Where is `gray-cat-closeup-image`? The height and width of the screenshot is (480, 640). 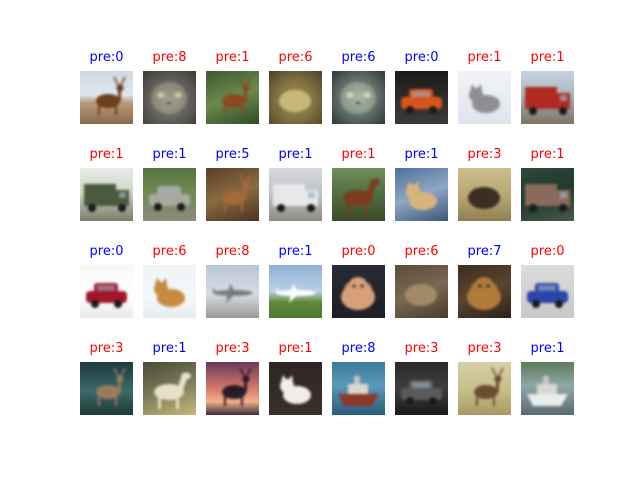 gray-cat-closeup-image is located at coordinates (169, 97).